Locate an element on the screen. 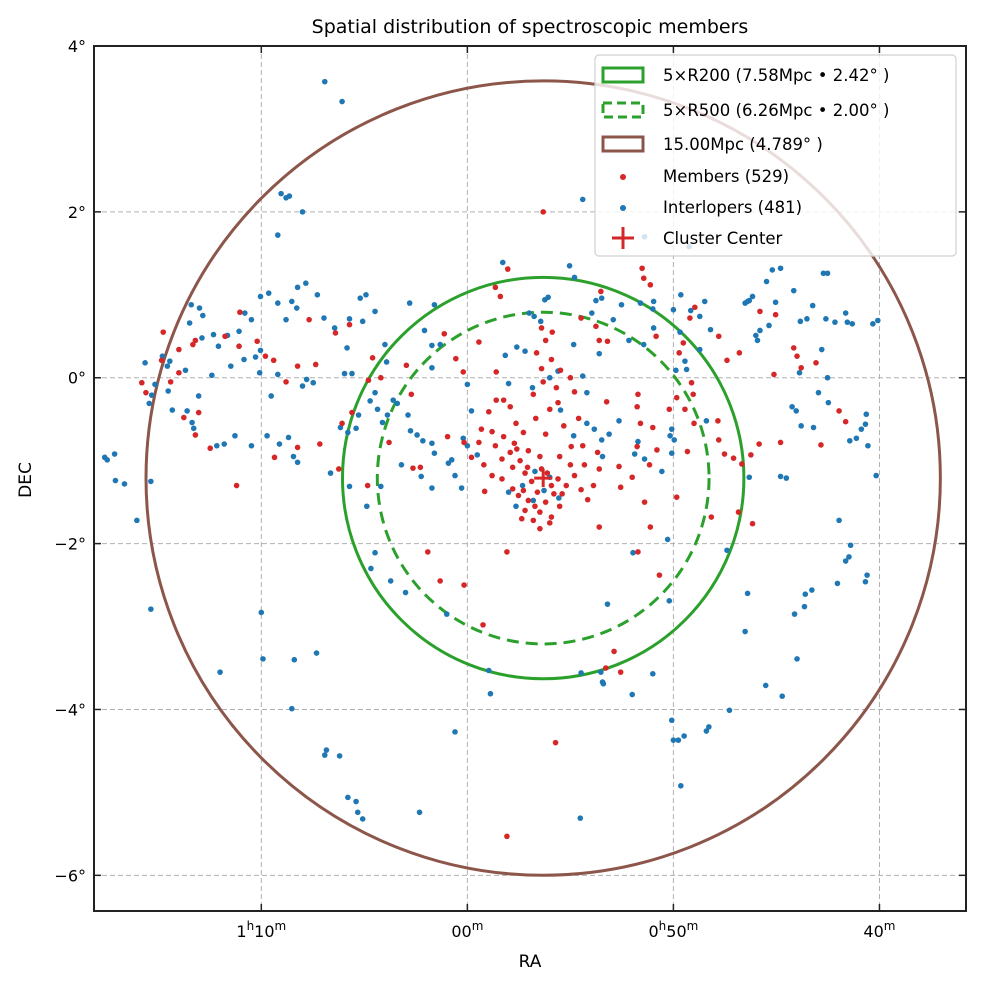 The width and height of the screenshot is (981, 986). legend-label: Interlopers (481) is located at coordinates (732, 207).